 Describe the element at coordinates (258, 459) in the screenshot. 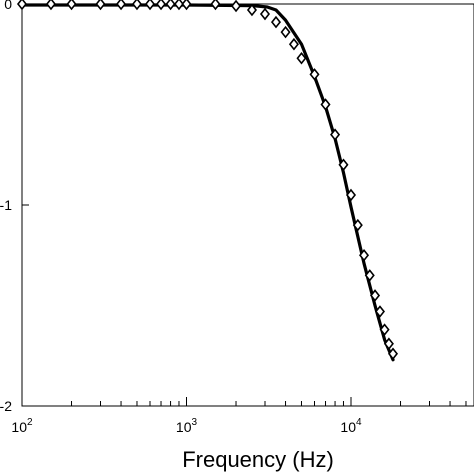

I see `x-axis-label: Frequency (Hz)` at that location.